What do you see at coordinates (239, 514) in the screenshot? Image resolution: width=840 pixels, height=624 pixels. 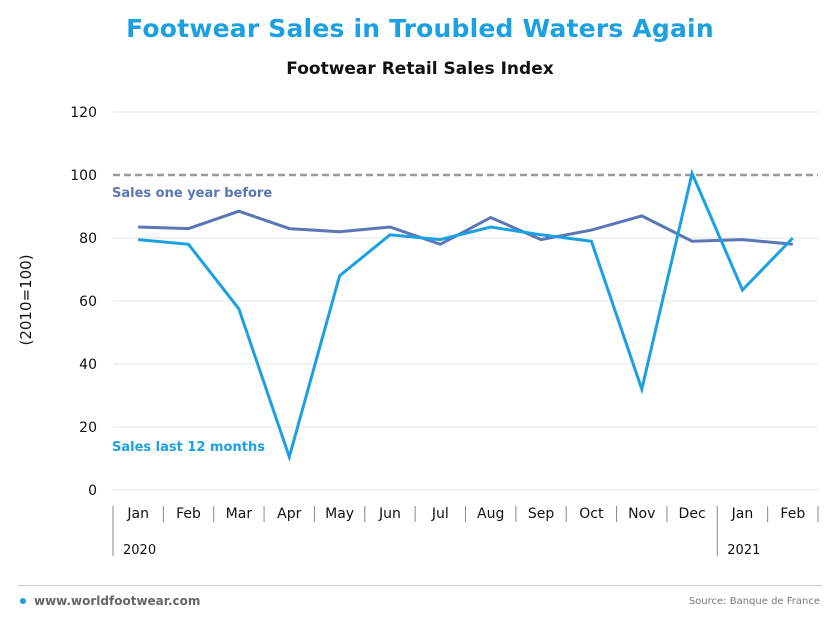 I see `x-tick-label: Mar` at bounding box center [239, 514].